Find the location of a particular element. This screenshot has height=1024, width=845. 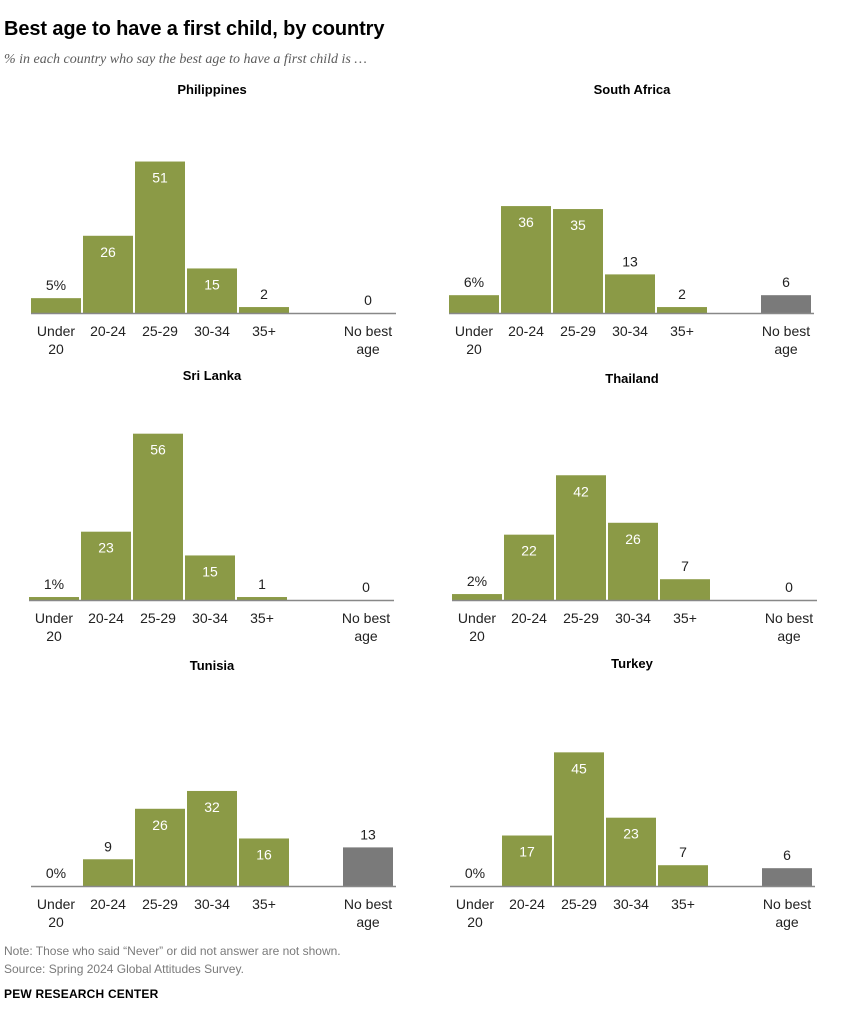

tick-label-tunisia-5: No best is located at coordinates (368, 904).